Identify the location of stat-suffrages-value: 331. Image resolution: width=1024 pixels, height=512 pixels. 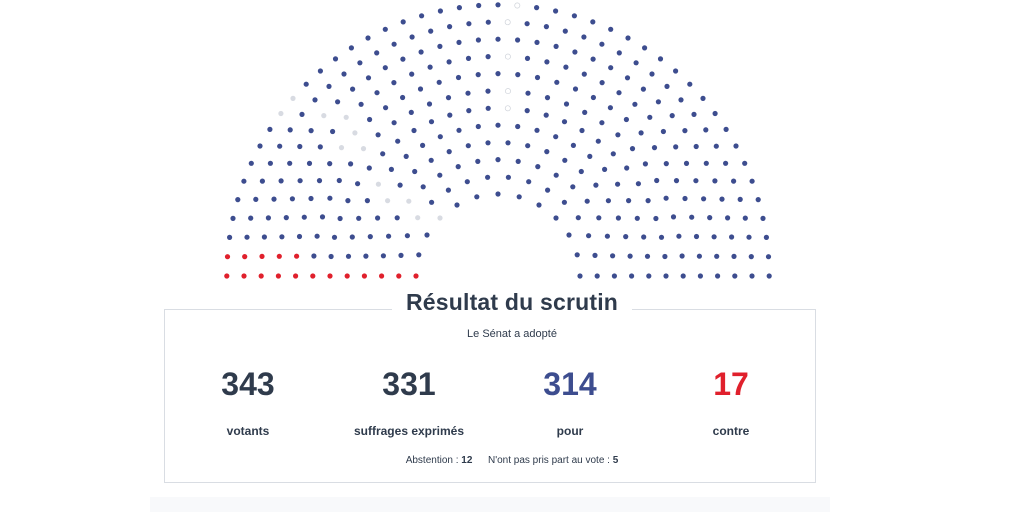
(409, 384).